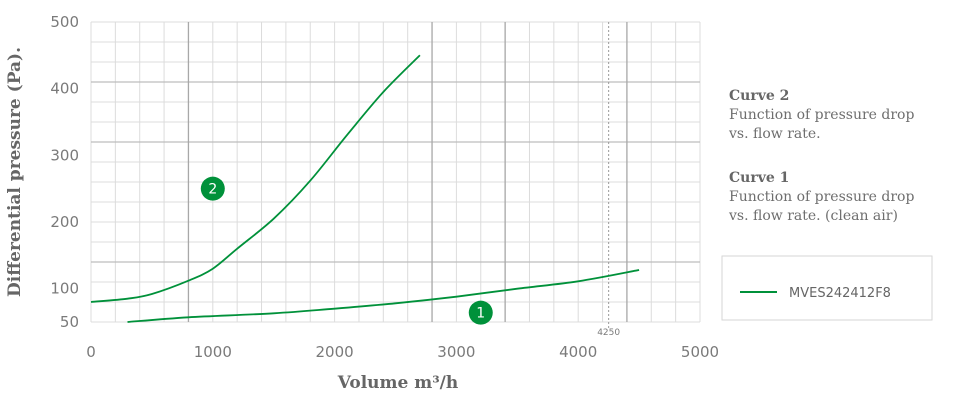 The width and height of the screenshot is (960, 417). Describe the element at coordinates (64, 89) in the screenshot. I see `y-tick-label-400: 400` at that location.